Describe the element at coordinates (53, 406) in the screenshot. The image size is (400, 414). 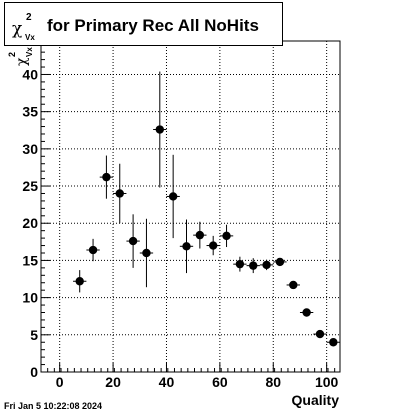
I see `timestamp-footer: Fri Jan 5 10:22:08 2024` at that location.